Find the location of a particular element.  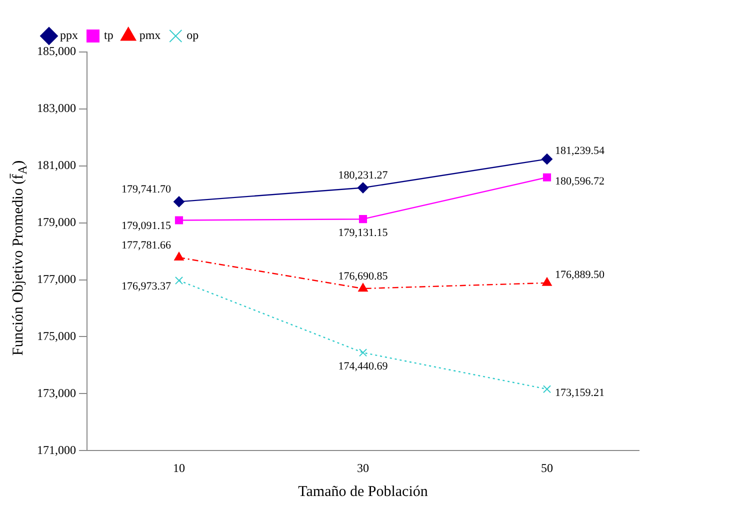

data-label: 181,239.54 is located at coordinates (580, 150).